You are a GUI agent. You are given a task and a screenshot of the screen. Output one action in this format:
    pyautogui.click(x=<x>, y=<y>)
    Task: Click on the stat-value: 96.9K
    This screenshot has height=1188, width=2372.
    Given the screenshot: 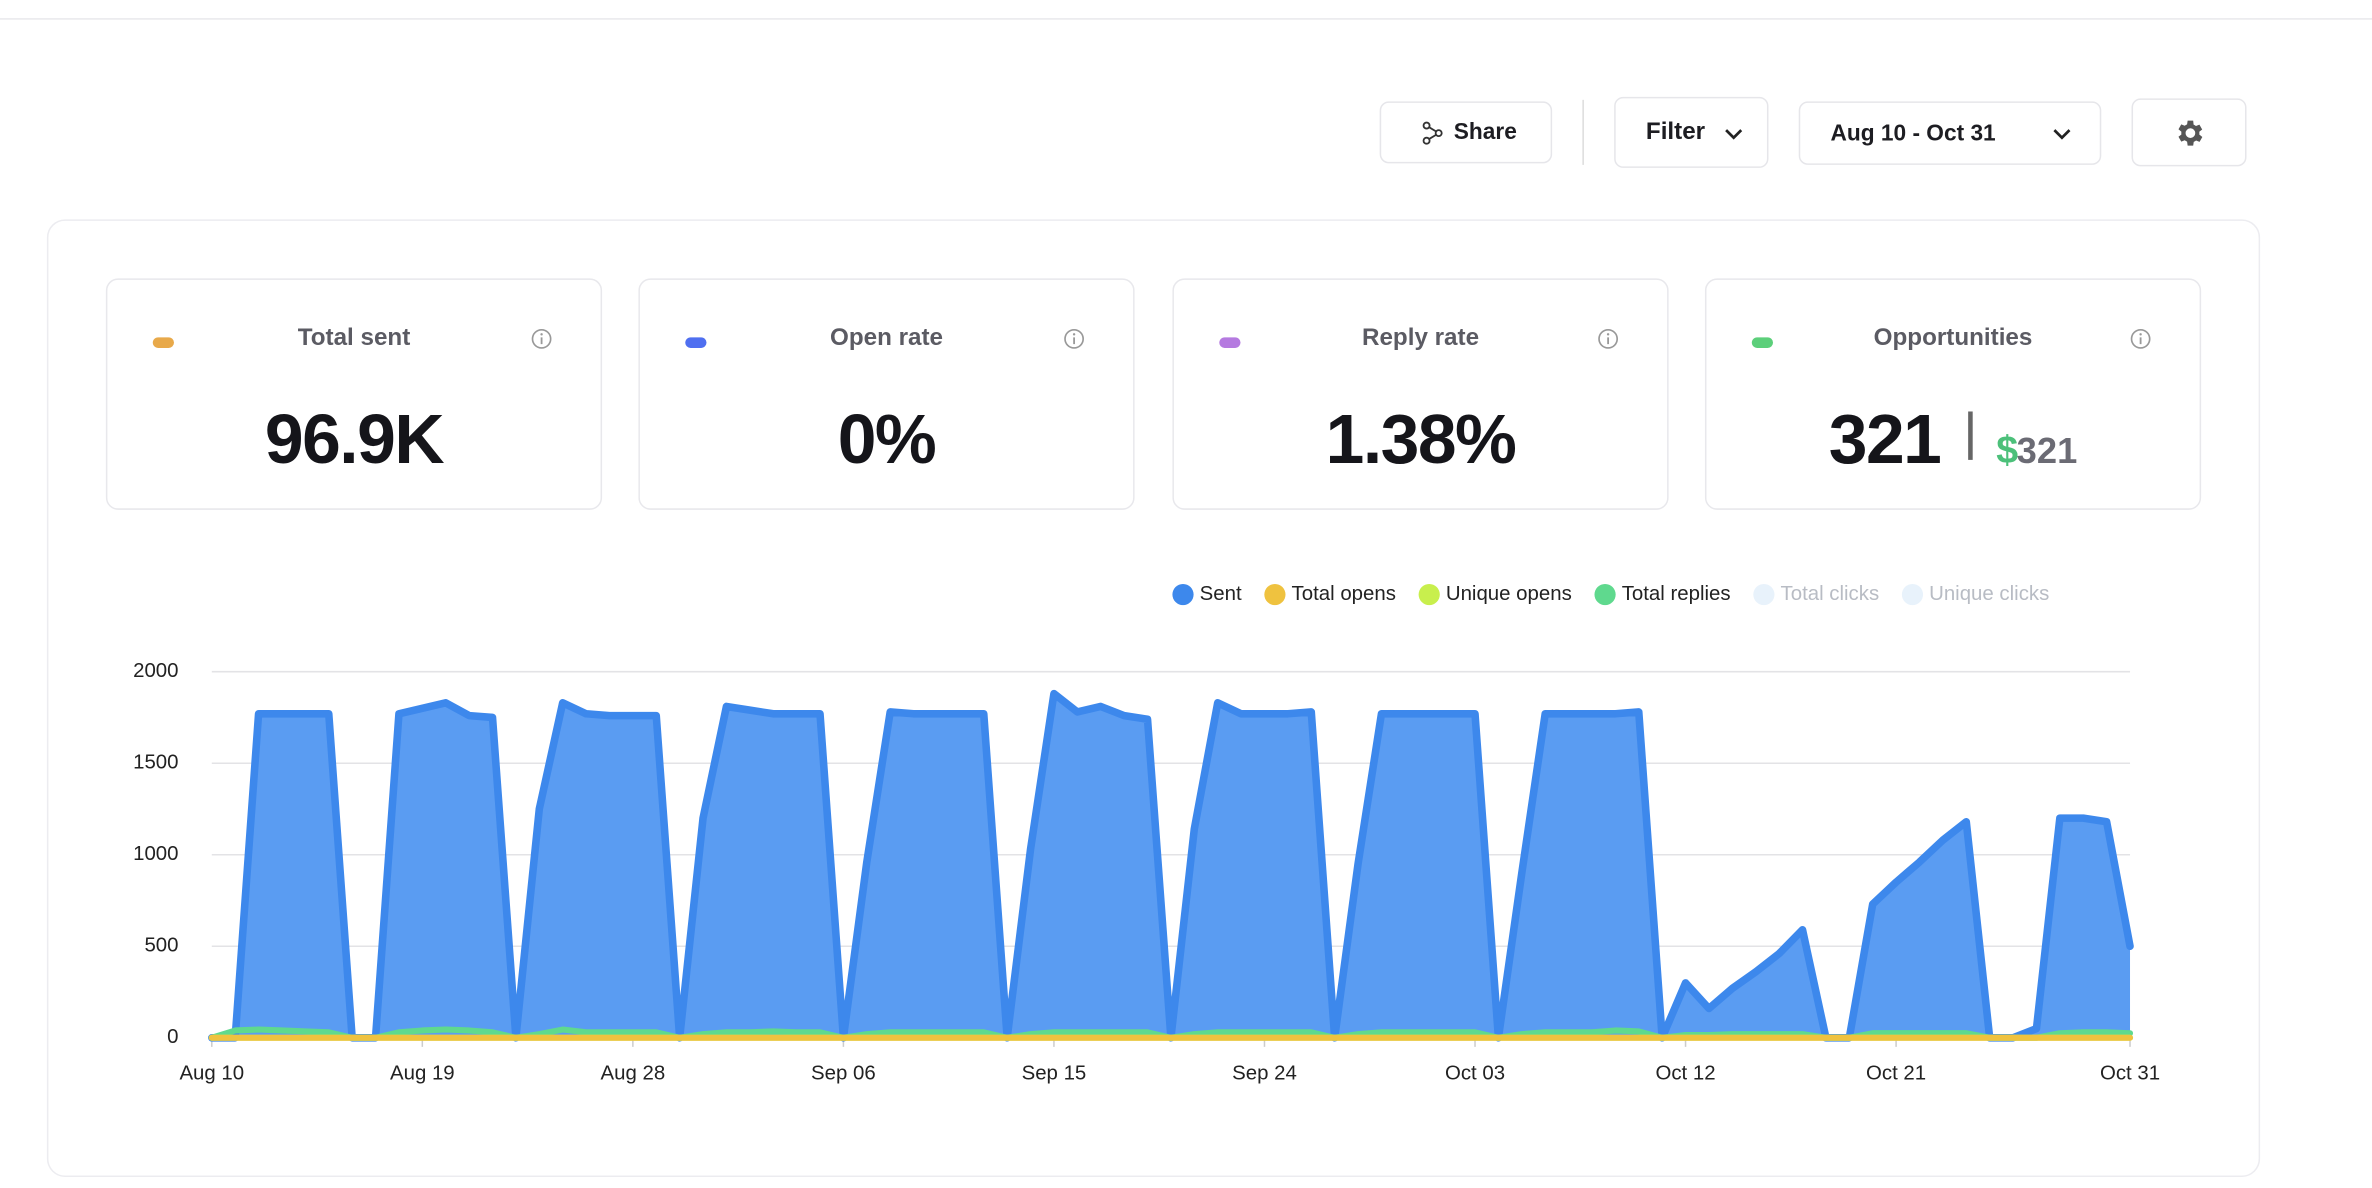 What is the action you would take?
    pyautogui.click(x=353, y=439)
    